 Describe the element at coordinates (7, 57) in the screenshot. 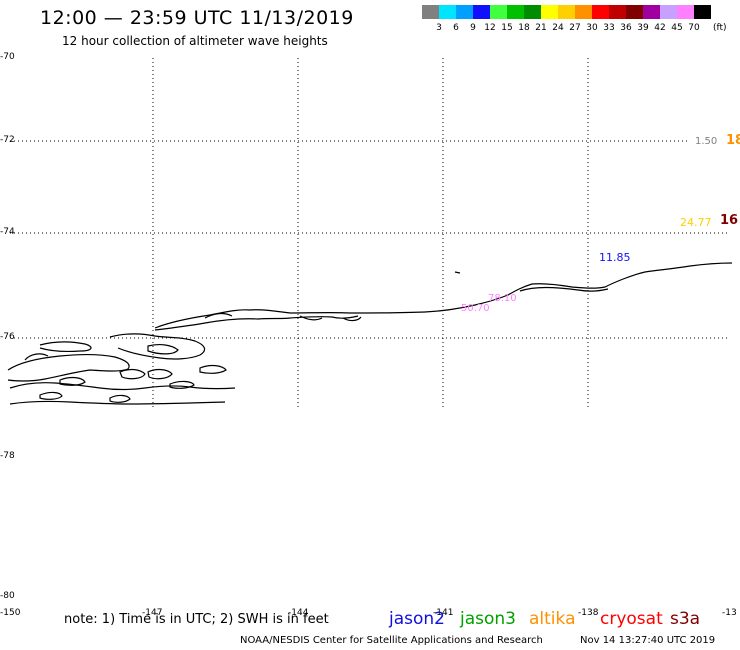

I see `latitude-label: -70` at that location.